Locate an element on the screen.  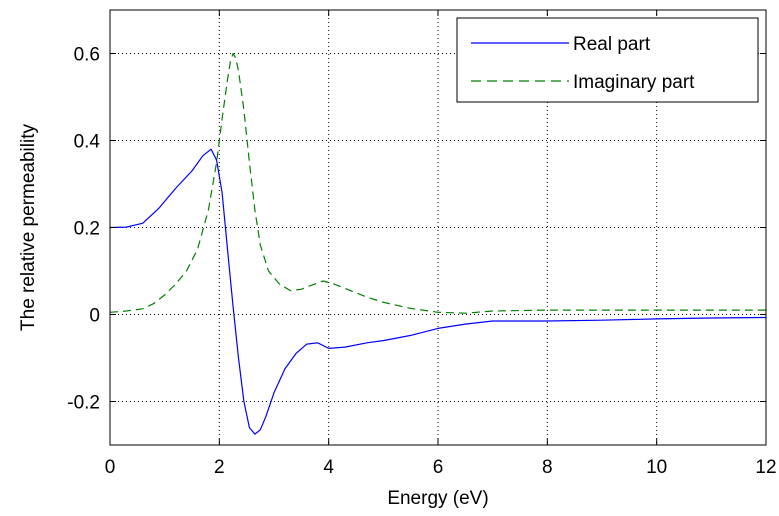
x-tick-label: 12 is located at coordinates (765, 467).